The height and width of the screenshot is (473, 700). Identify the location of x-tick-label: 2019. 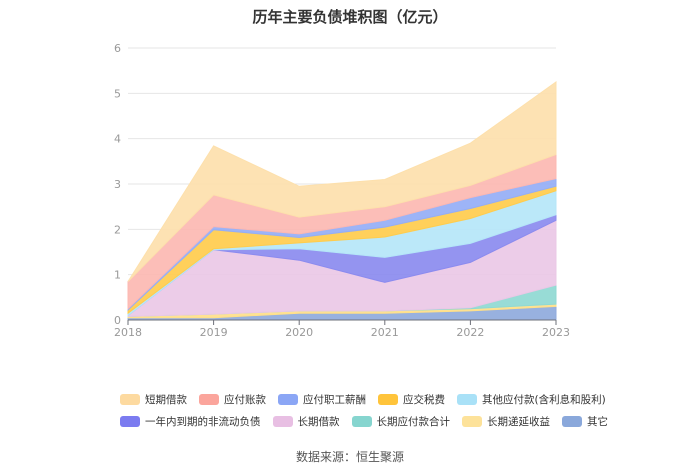
(214, 332).